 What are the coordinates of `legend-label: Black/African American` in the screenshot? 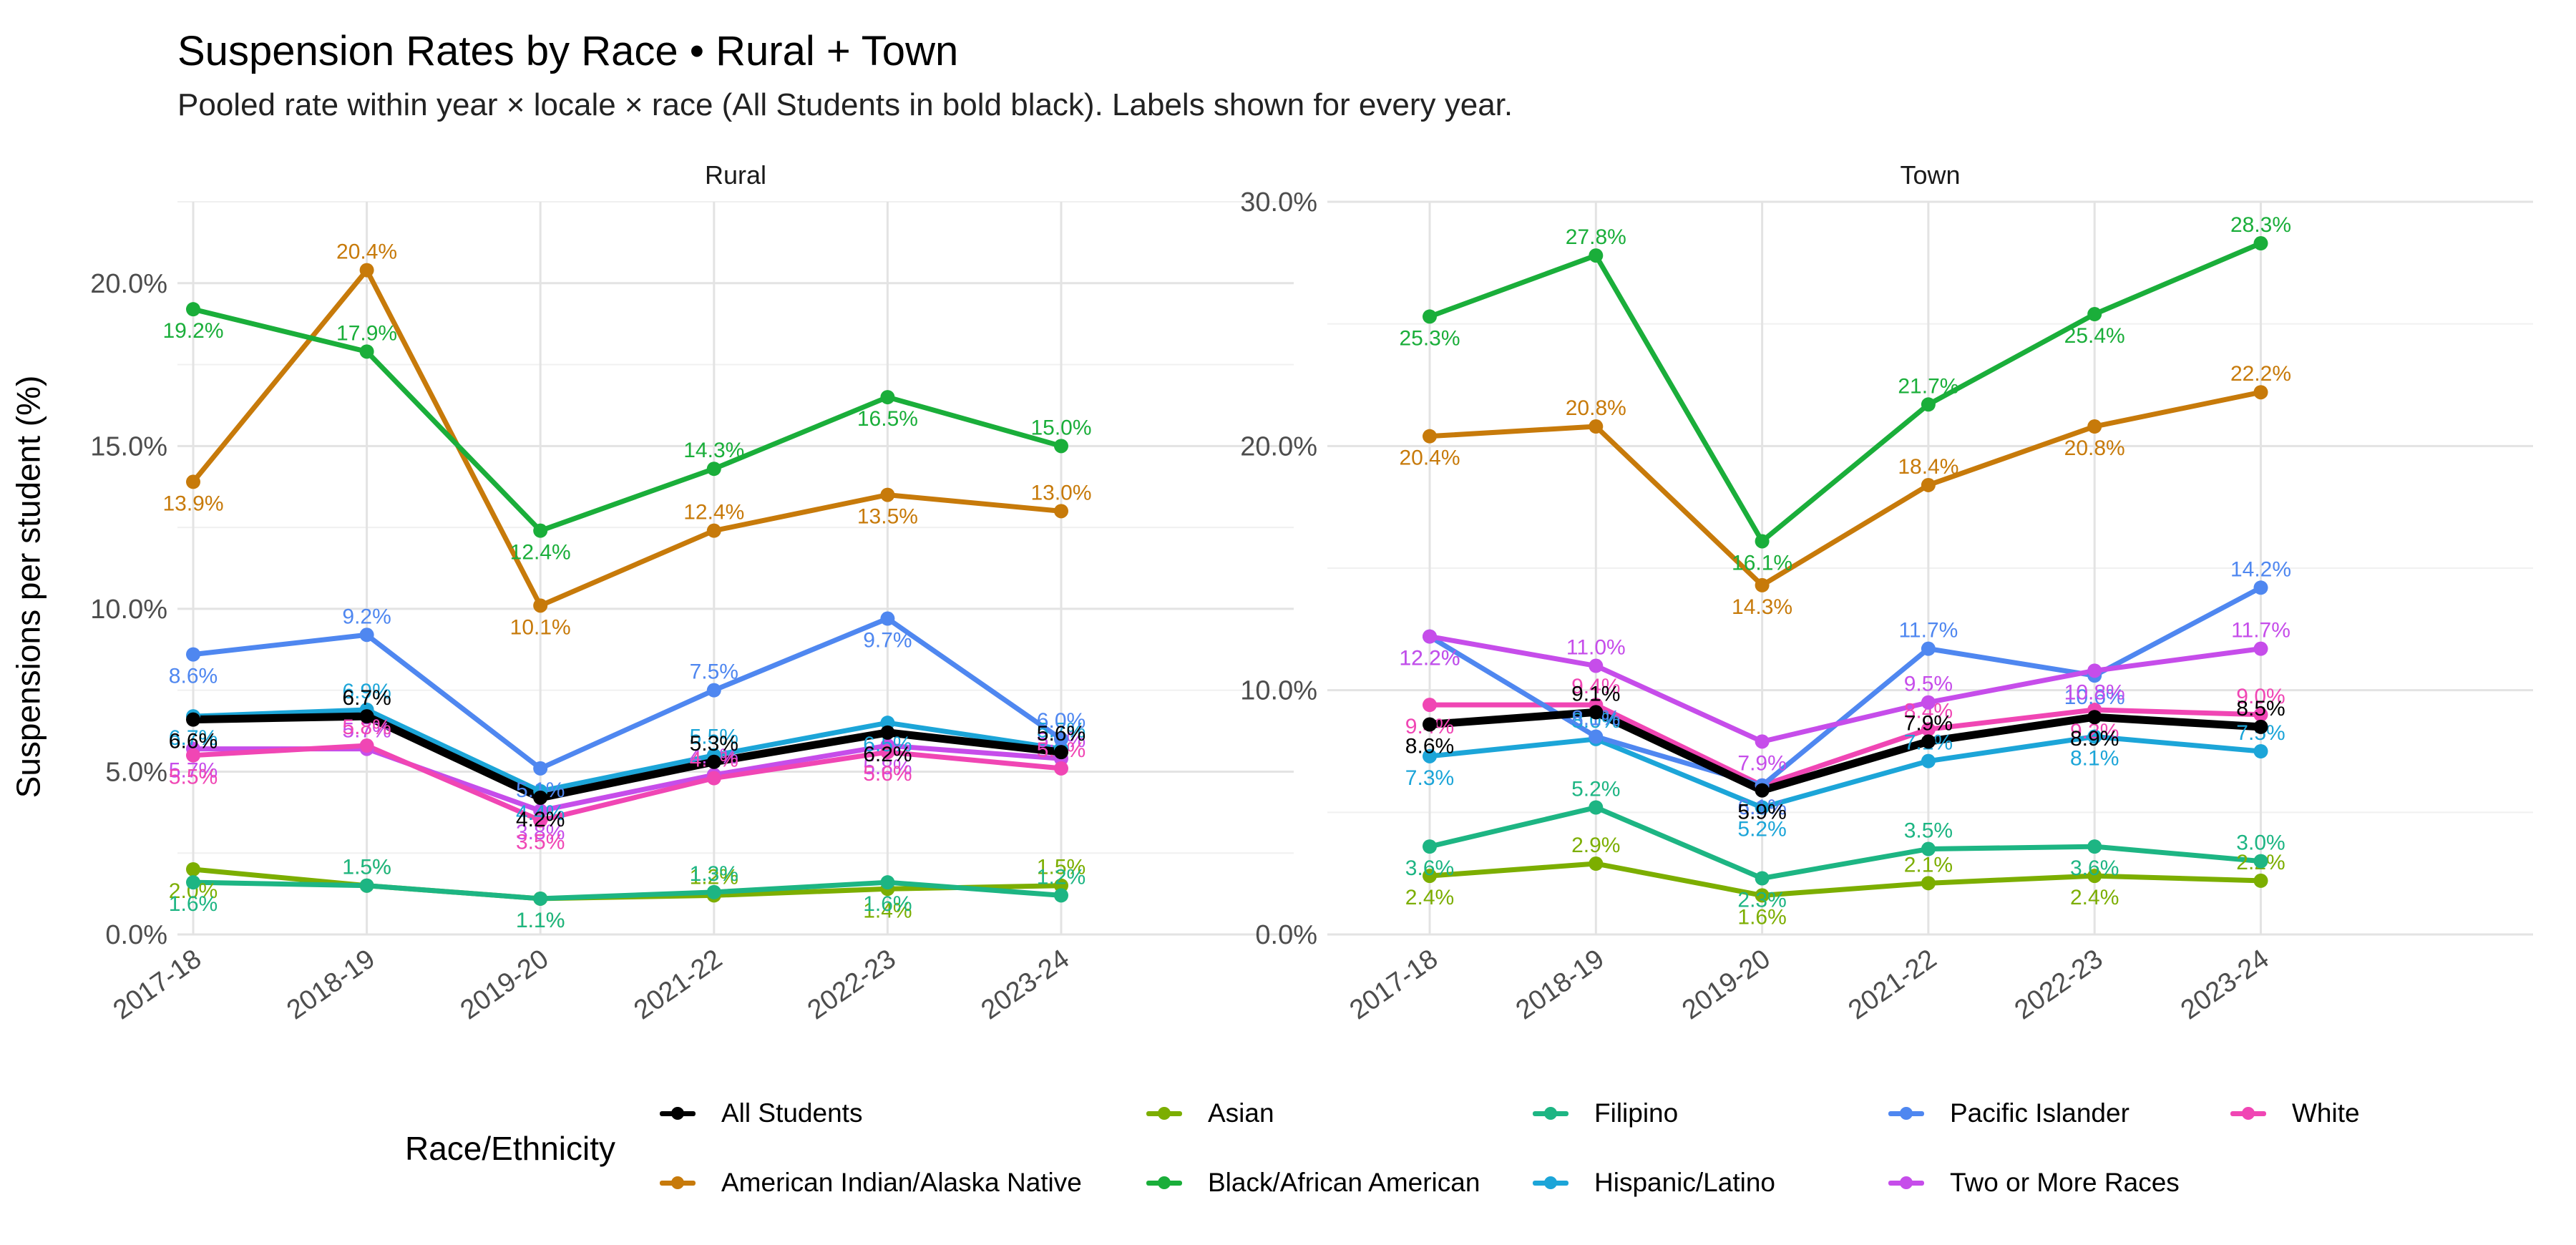 It's located at (1344, 1183).